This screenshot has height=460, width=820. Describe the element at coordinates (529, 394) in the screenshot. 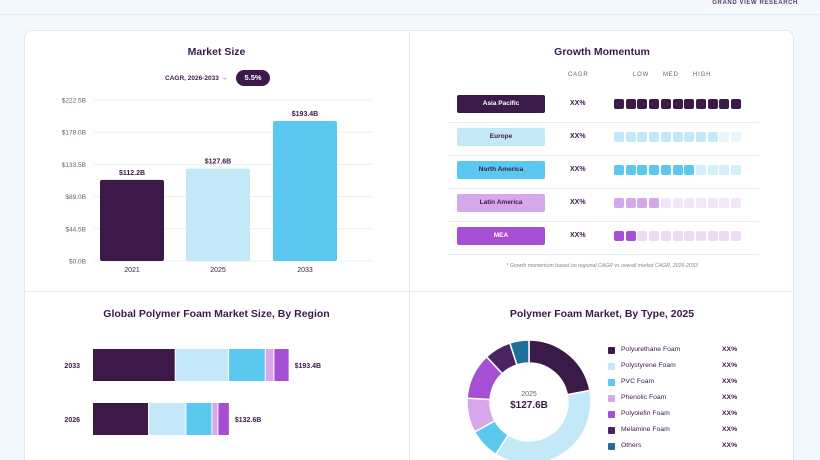

I see `donut-center-year: 2025` at that location.